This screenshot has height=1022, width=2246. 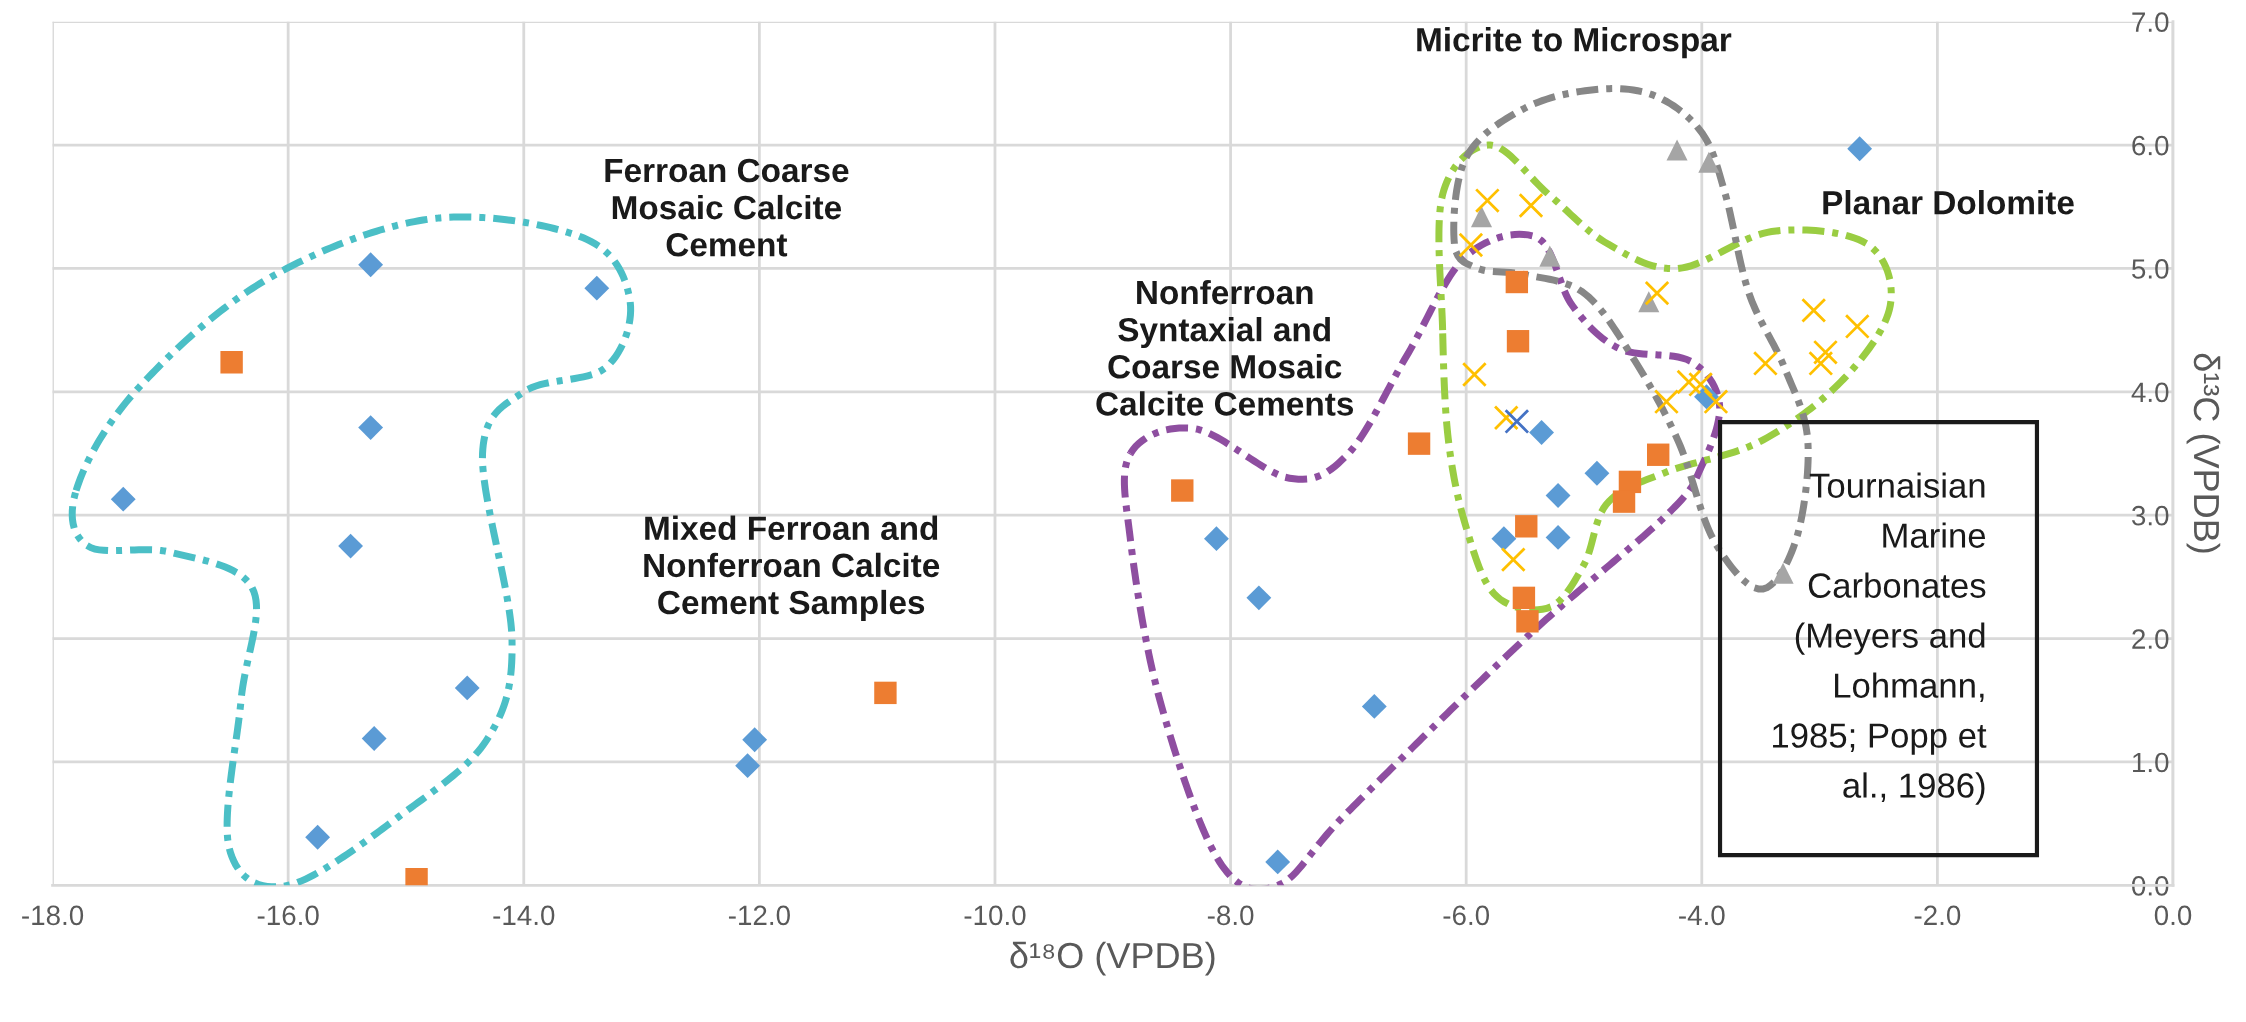 What do you see at coordinates (288, 915) in the screenshot?
I see `x-tick-label: -16.0` at bounding box center [288, 915].